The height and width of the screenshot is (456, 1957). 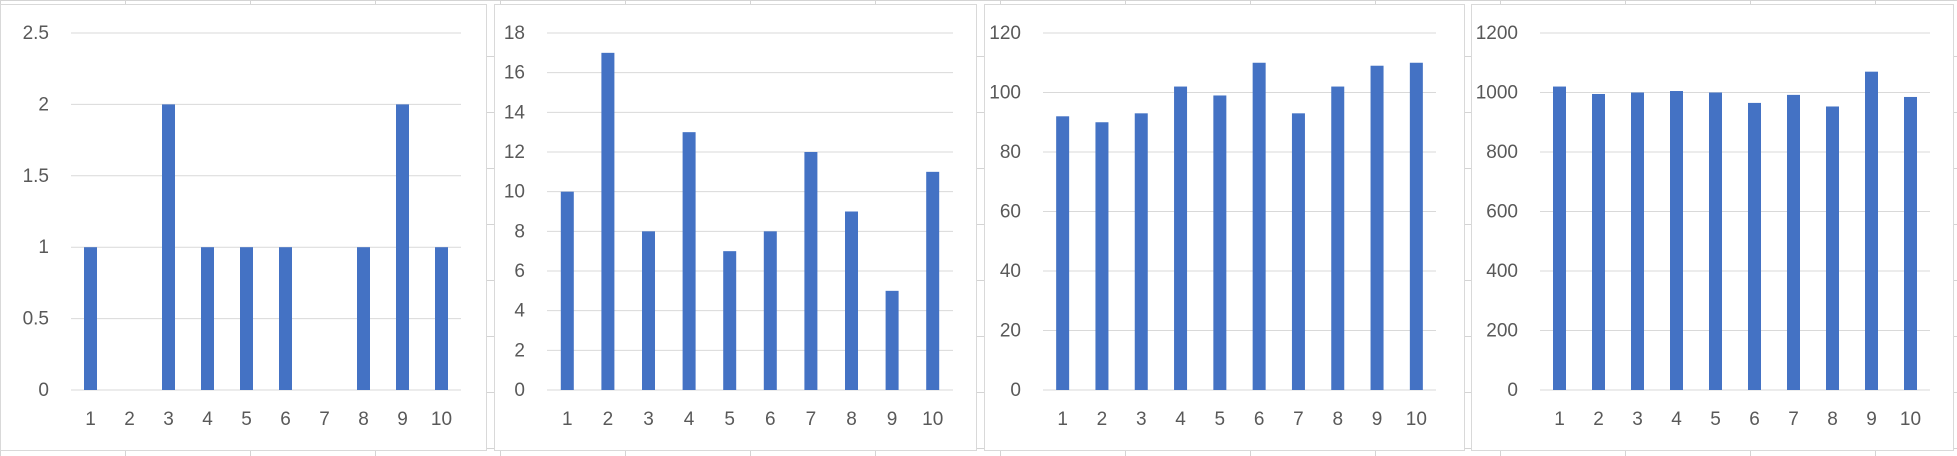 What do you see at coordinates (1010, 331) in the screenshot?
I see `y-tick-label: 20` at bounding box center [1010, 331].